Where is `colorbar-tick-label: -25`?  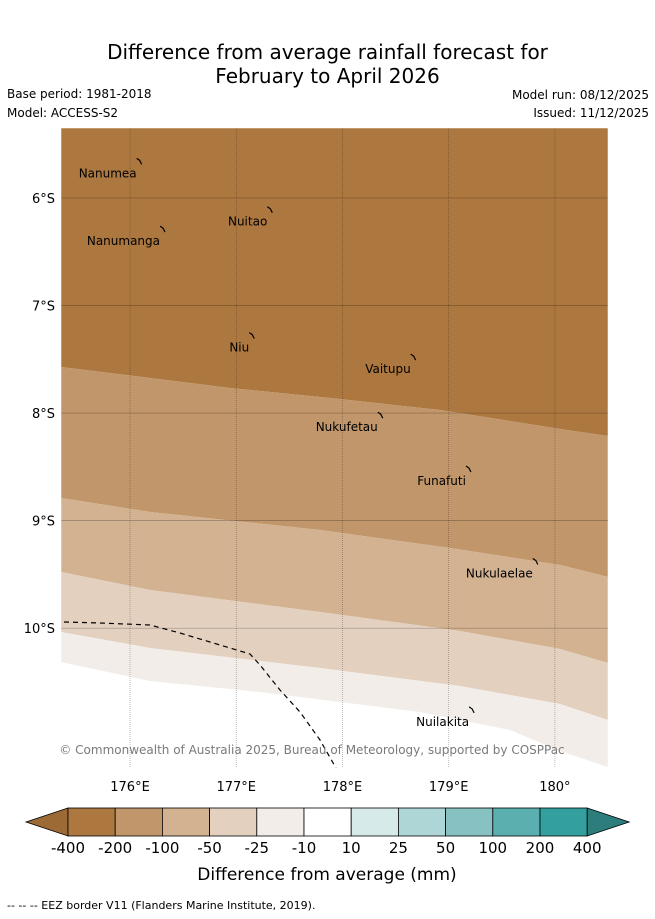
colorbar-tick-label: -25 is located at coordinates (257, 848).